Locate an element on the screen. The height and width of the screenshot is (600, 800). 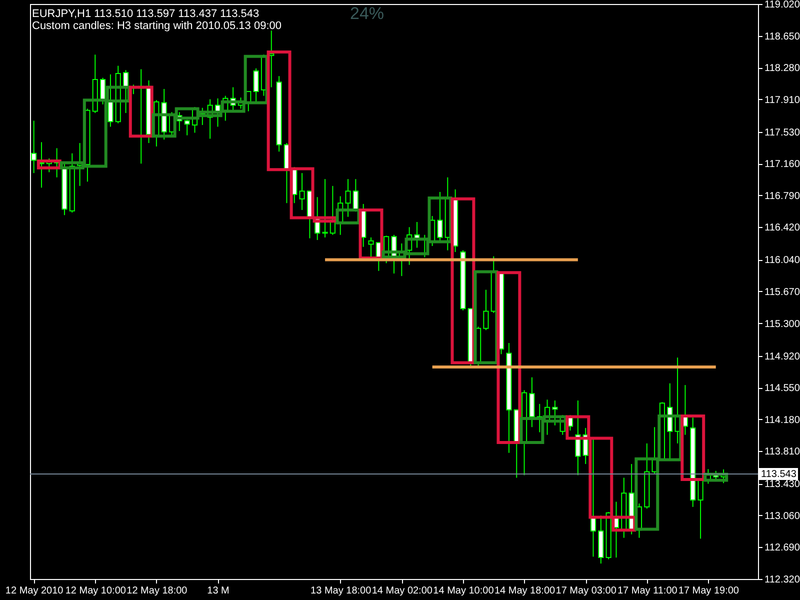
y-tick-label: 112.320 is located at coordinates (782, 580).